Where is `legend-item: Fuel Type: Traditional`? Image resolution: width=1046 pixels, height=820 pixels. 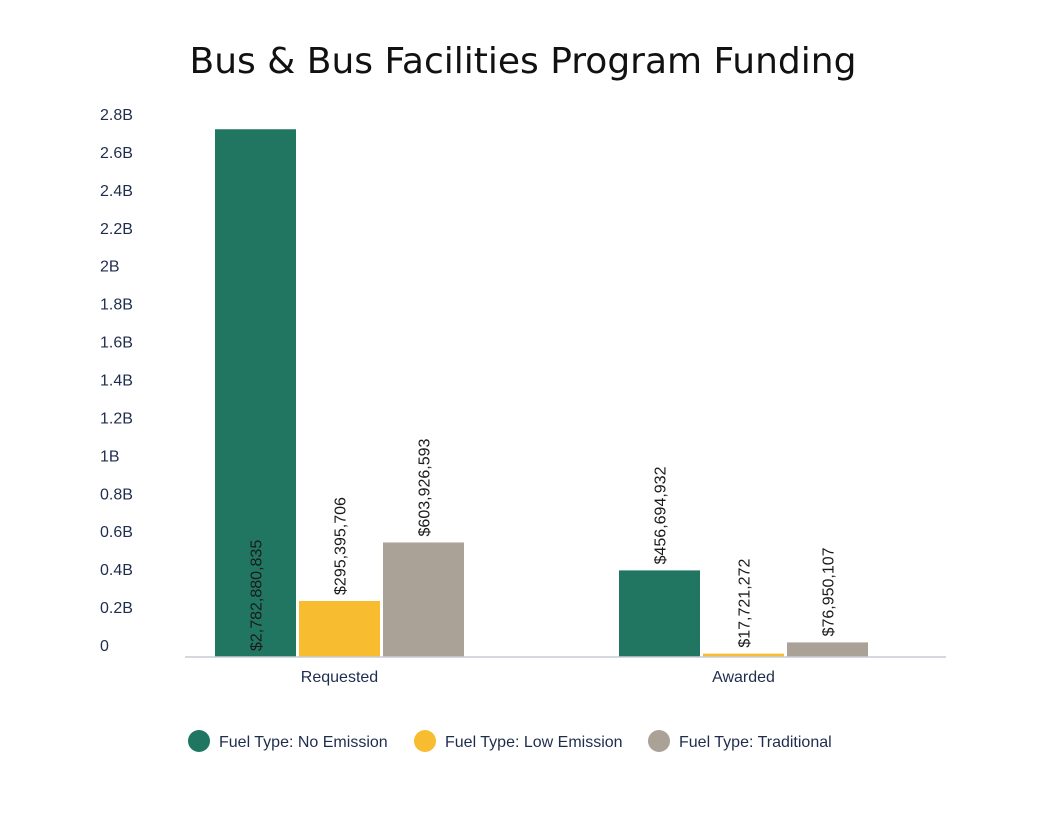
legend-item: Fuel Type: Traditional is located at coordinates (740, 741).